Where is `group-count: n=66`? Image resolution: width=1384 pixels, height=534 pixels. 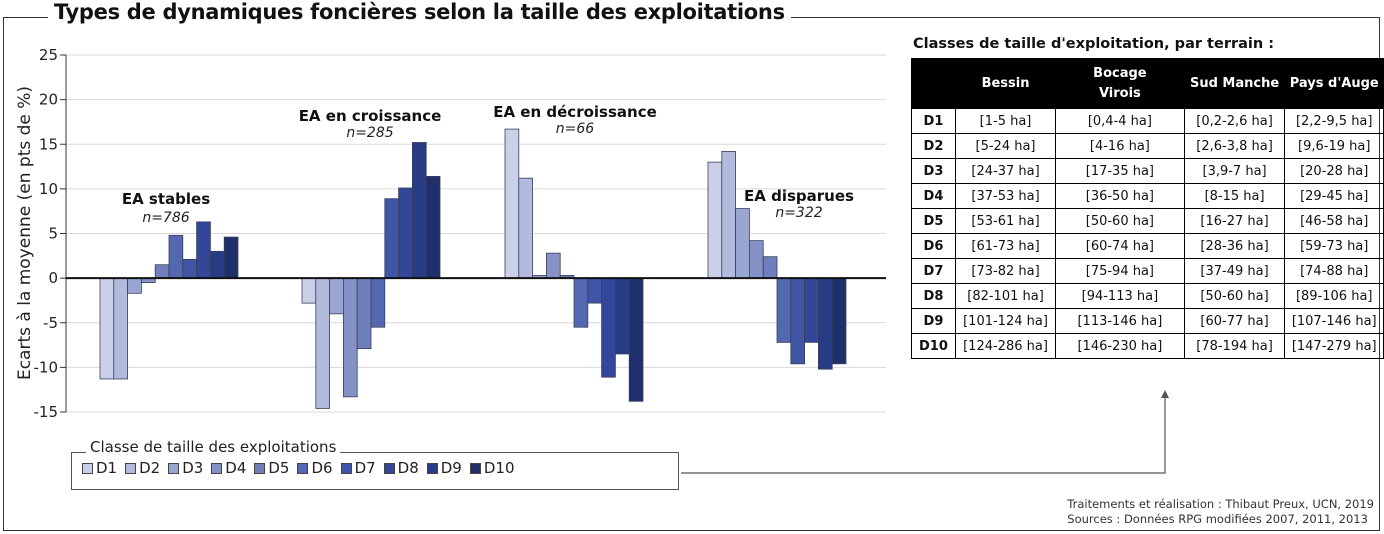 group-count: n=66 is located at coordinates (575, 129).